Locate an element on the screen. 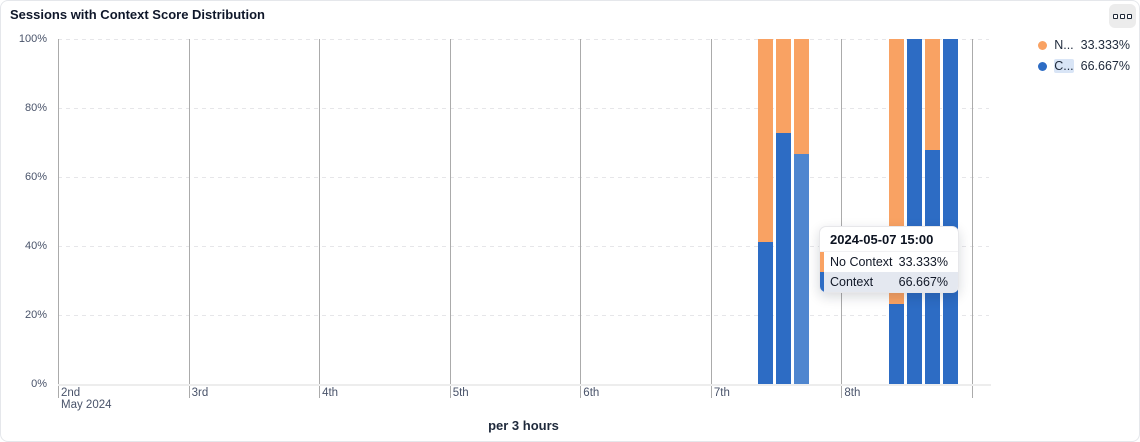 This screenshot has width=1140, height=442. x-axis-tick-label: 6th is located at coordinates (591, 393).